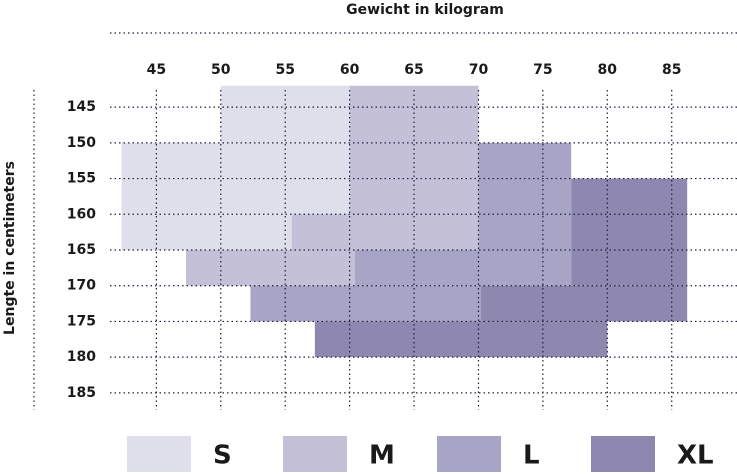 This screenshot has height=474, width=737. What do you see at coordinates (222, 456) in the screenshot?
I see `legend-label: S` at bounding box center [222, 456].